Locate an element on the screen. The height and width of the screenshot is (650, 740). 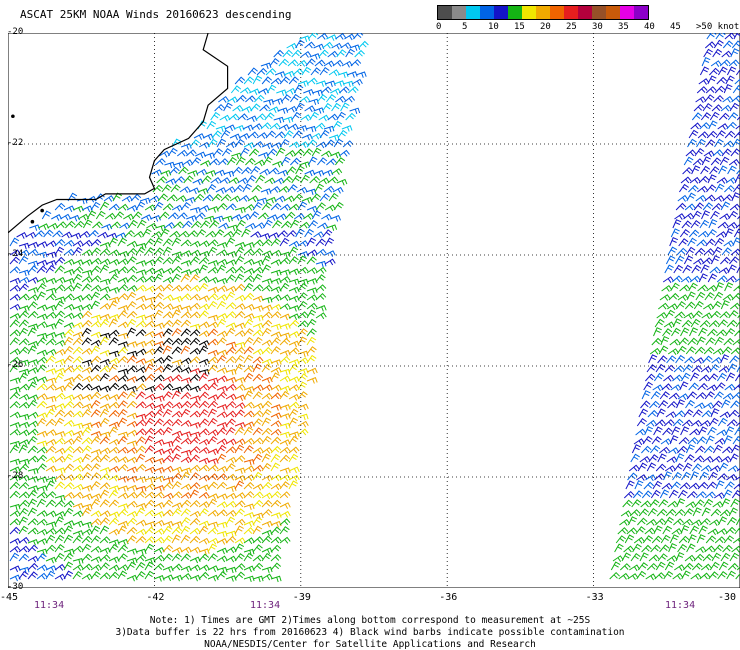
legend-swatch is located at coordinates (599, 12).